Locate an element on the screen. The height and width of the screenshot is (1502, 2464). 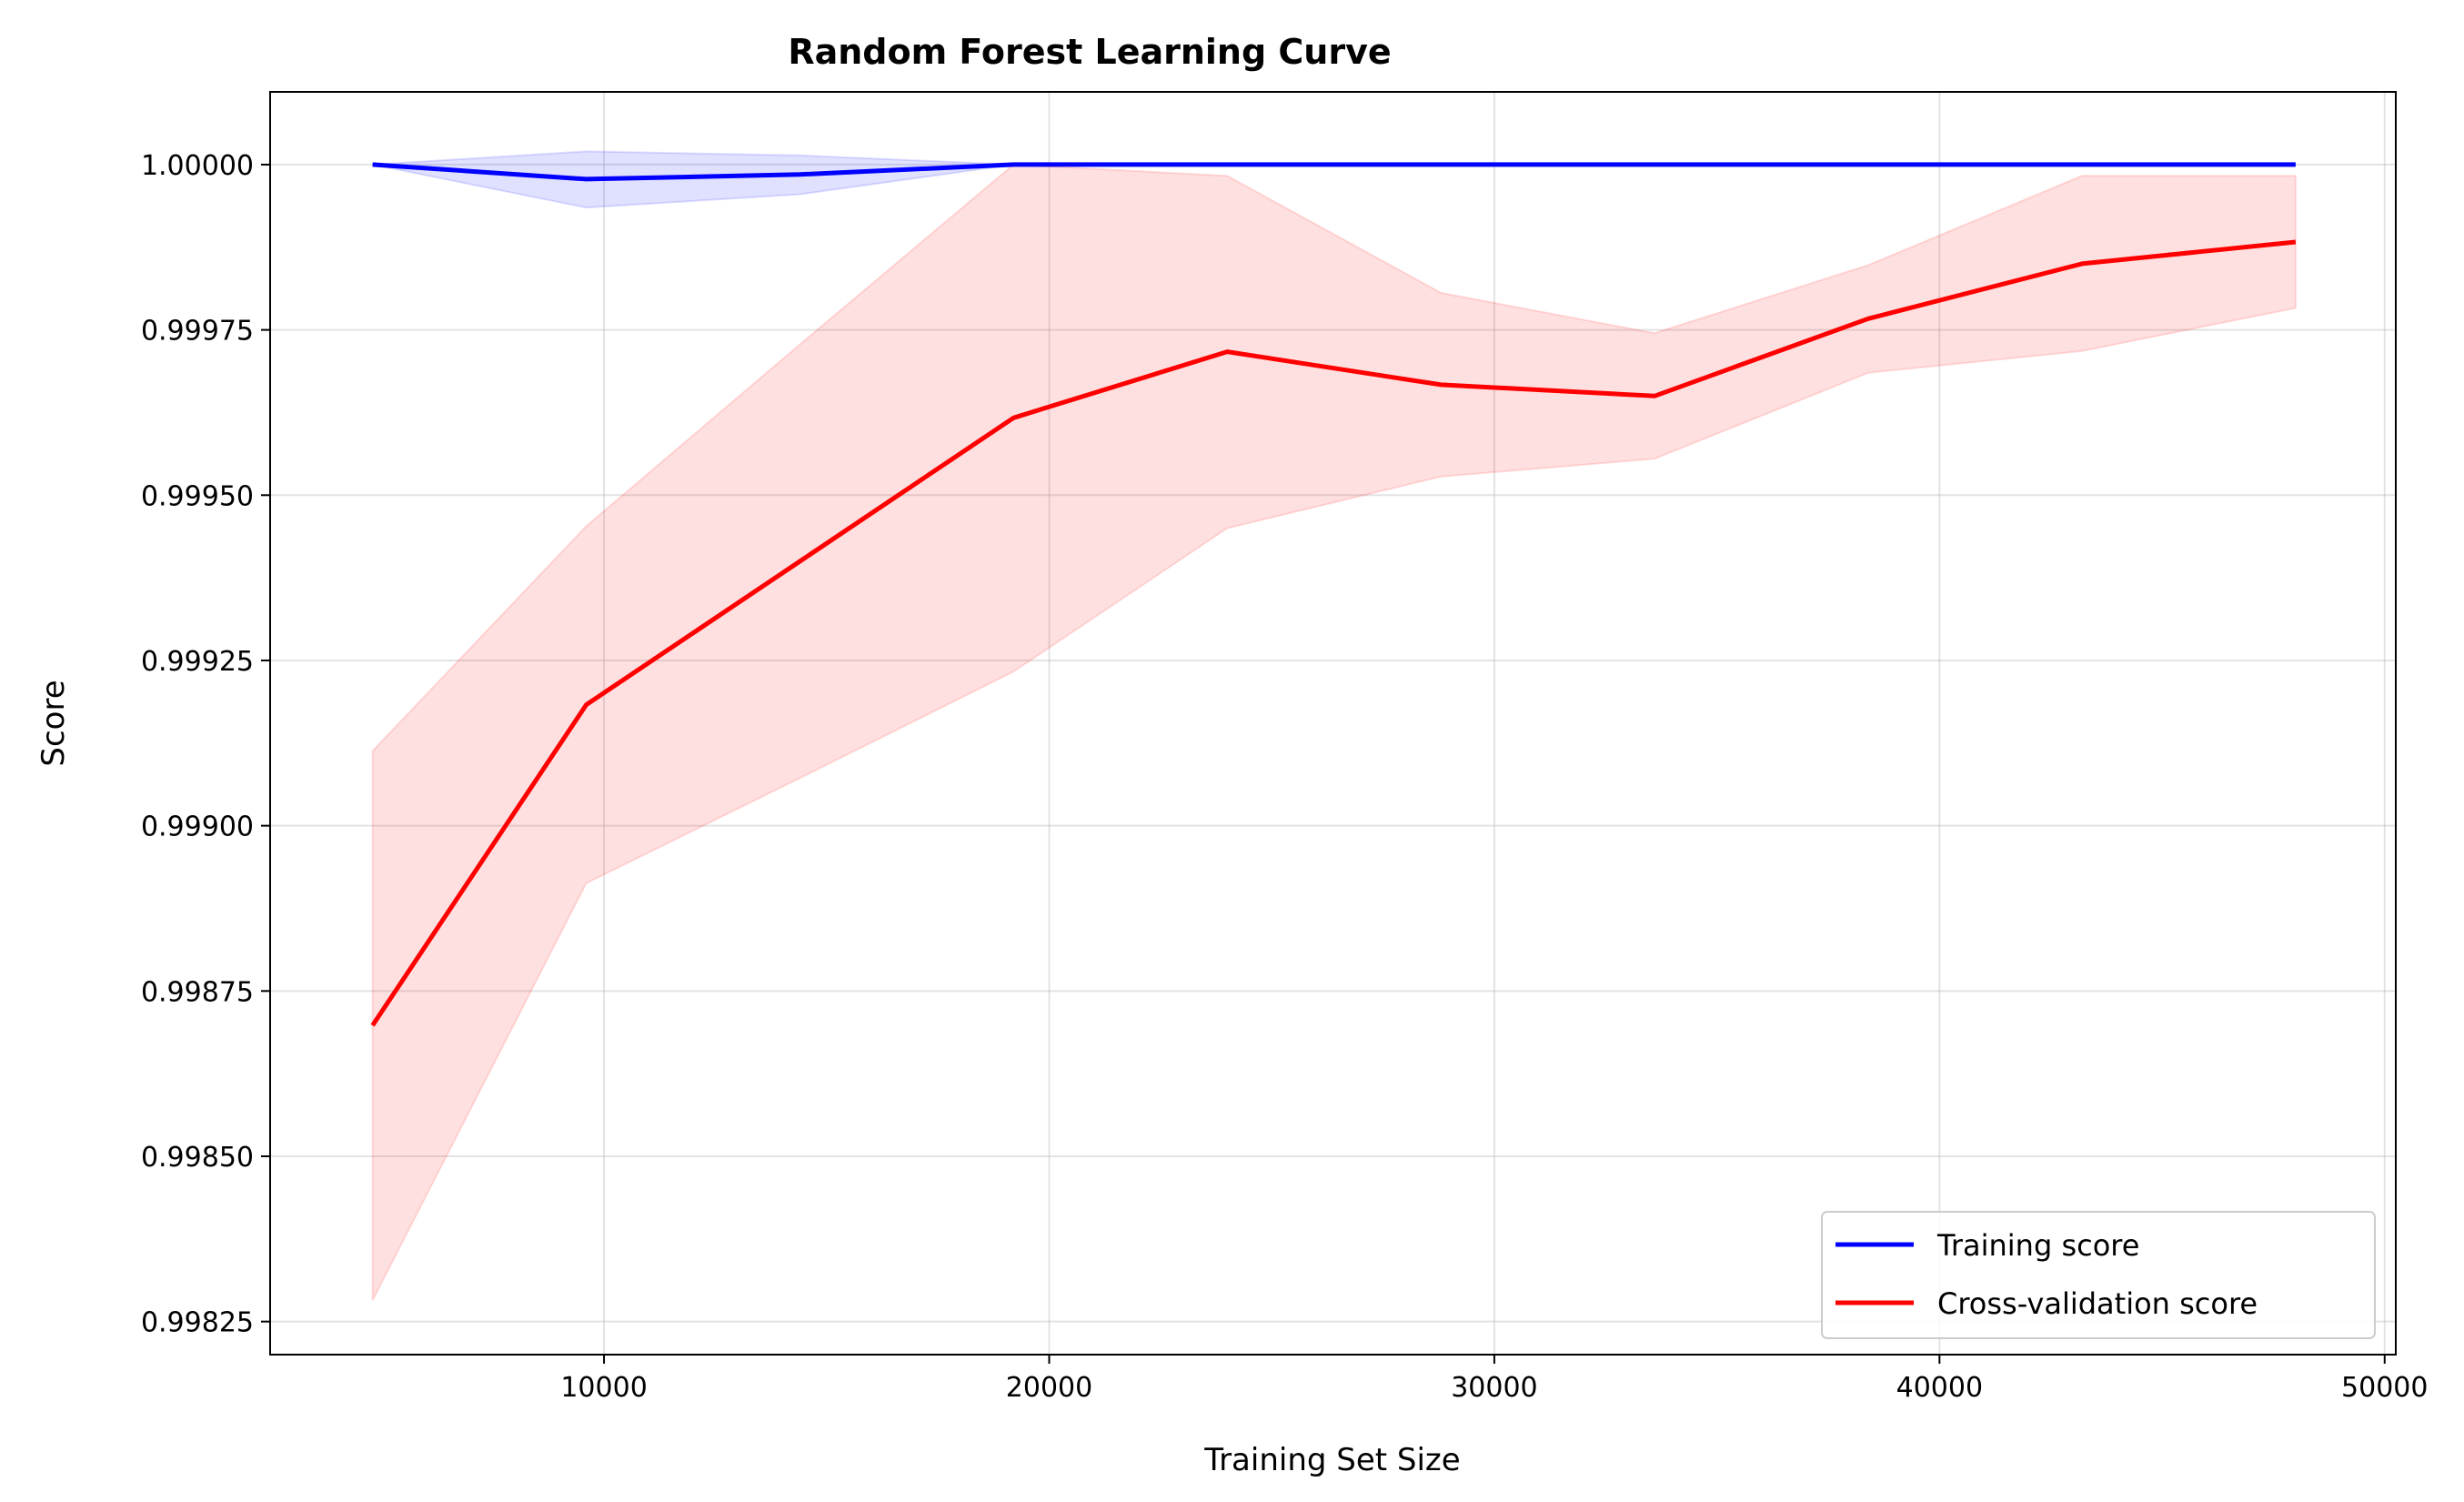
x-axis-label: Training Set Size is located at coordinates (1331, 1460).